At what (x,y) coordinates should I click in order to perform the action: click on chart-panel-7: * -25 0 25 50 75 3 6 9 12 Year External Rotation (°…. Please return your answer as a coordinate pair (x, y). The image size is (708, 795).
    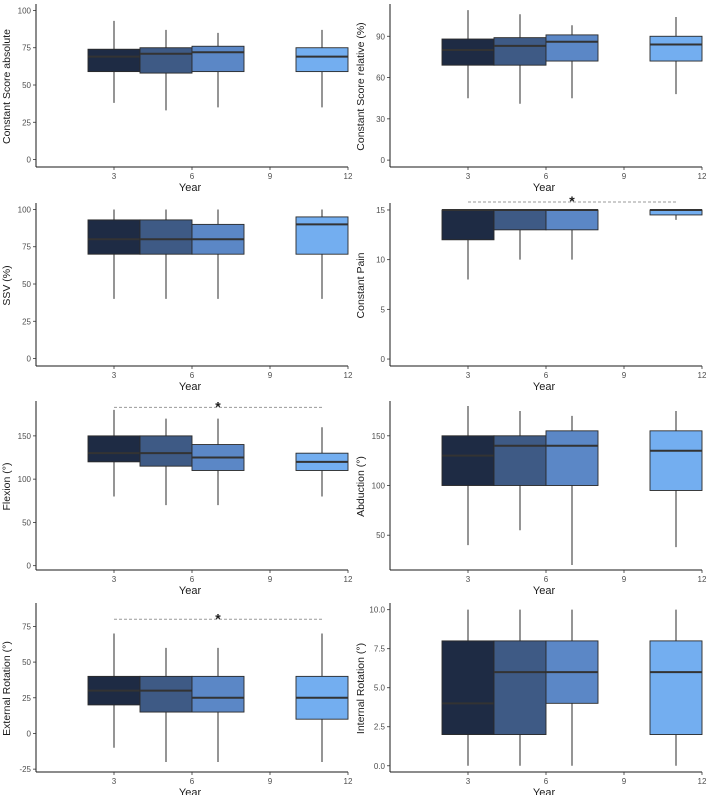
    Looking at the image, I should click on (177, 699).